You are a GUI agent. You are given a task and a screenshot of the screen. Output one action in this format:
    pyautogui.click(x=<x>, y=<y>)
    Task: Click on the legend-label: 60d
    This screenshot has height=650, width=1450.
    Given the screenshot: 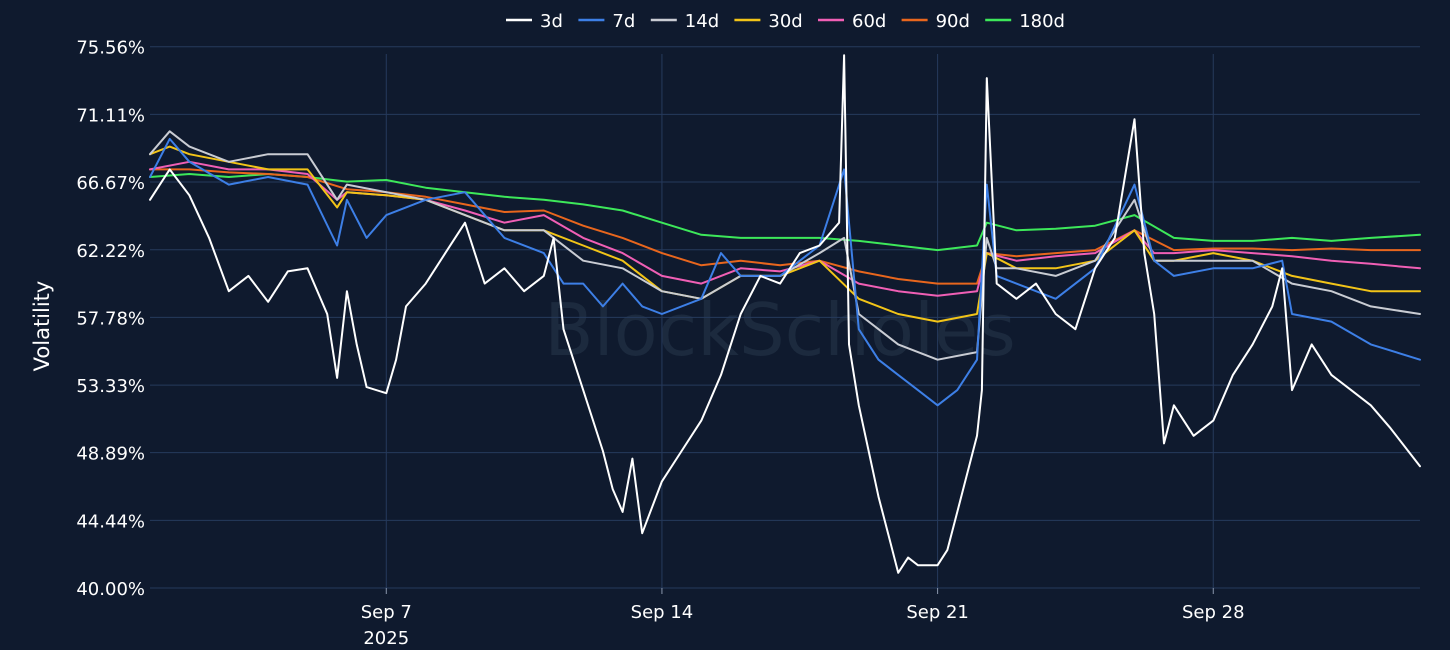 What is the action you would take?
    pyautogui.click(x=869, y=21)
    